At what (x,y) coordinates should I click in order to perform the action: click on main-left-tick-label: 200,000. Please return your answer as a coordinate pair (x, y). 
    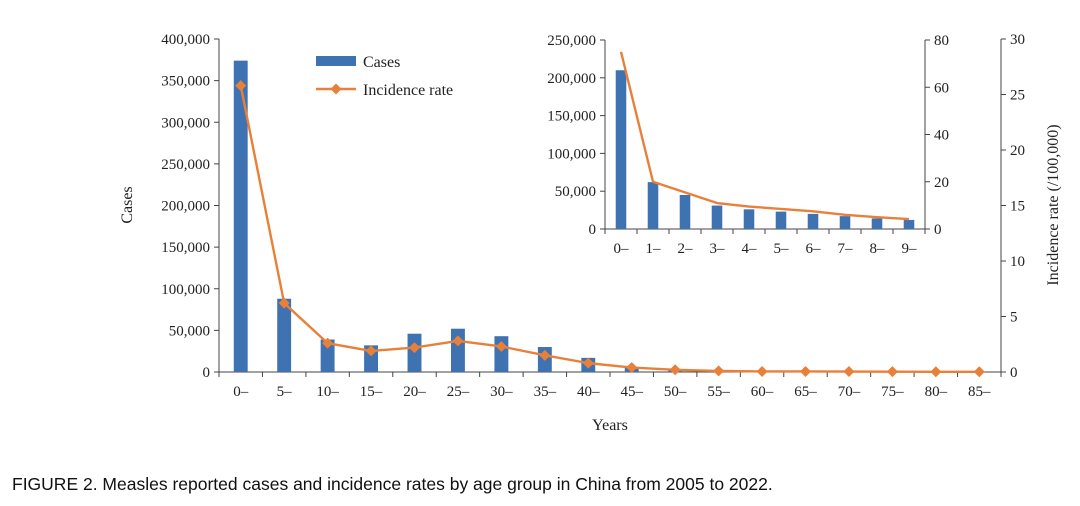
    Looking at the image, I should click on (185, 207).